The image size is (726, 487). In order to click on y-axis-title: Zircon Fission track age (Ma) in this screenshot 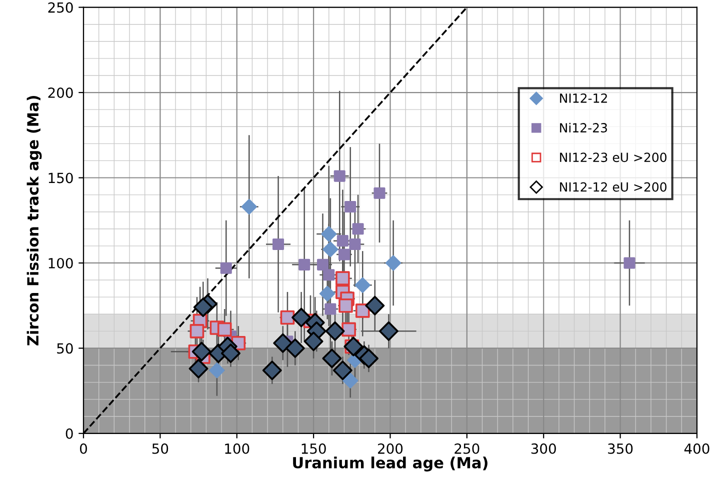, I will do `click(34, 221)`.